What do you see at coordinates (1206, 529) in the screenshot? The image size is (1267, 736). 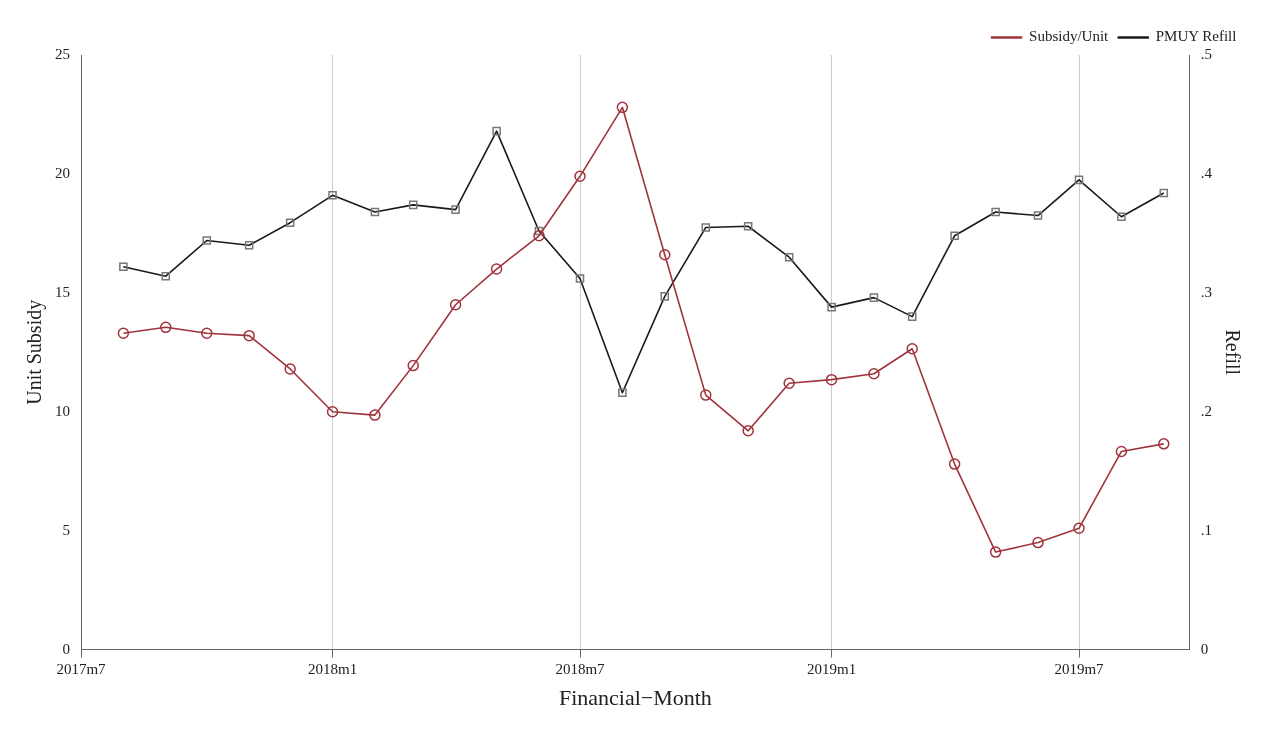 I see `y2-tick-label: .1` at bounding box center [1206, 529].